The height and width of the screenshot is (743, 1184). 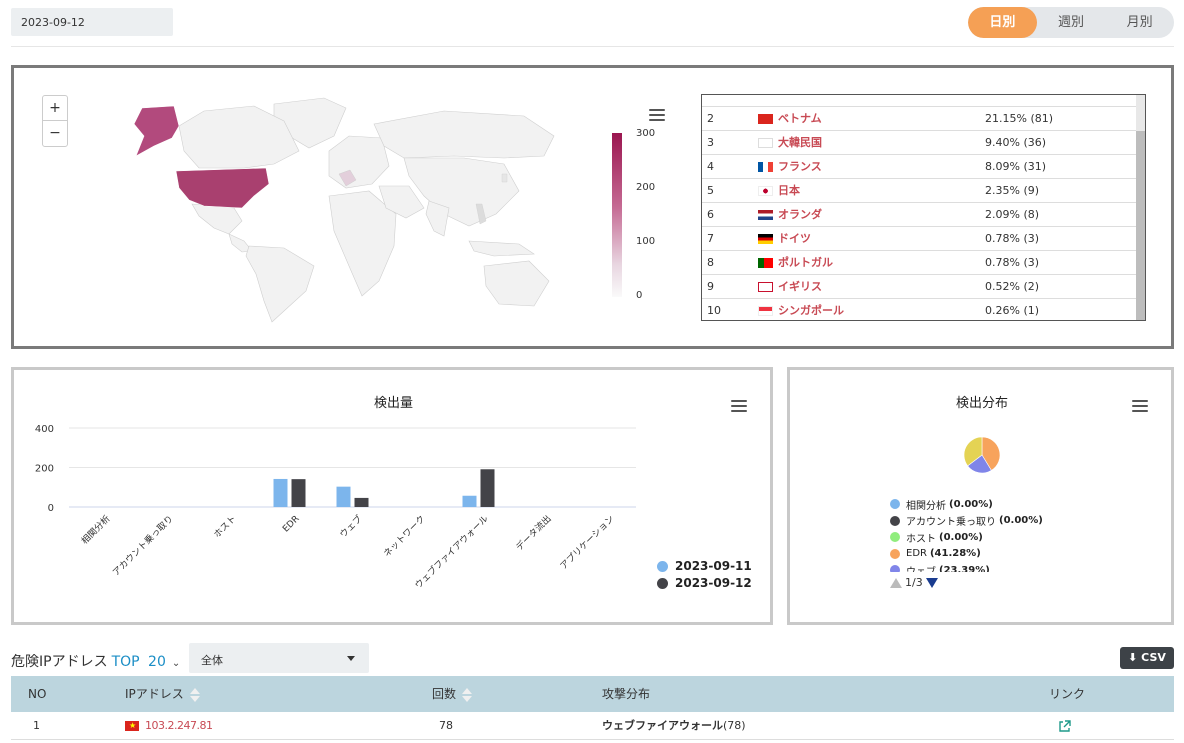 What do you see at coordinates (896, 582) in the screenshot?
I see `pager-up-icon` at bounding box center [896, 582].